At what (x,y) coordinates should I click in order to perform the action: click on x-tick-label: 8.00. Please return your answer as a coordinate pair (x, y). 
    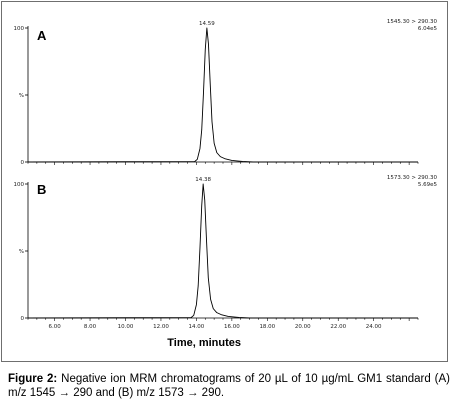
    Looking at the image, I should click on (90, 327).